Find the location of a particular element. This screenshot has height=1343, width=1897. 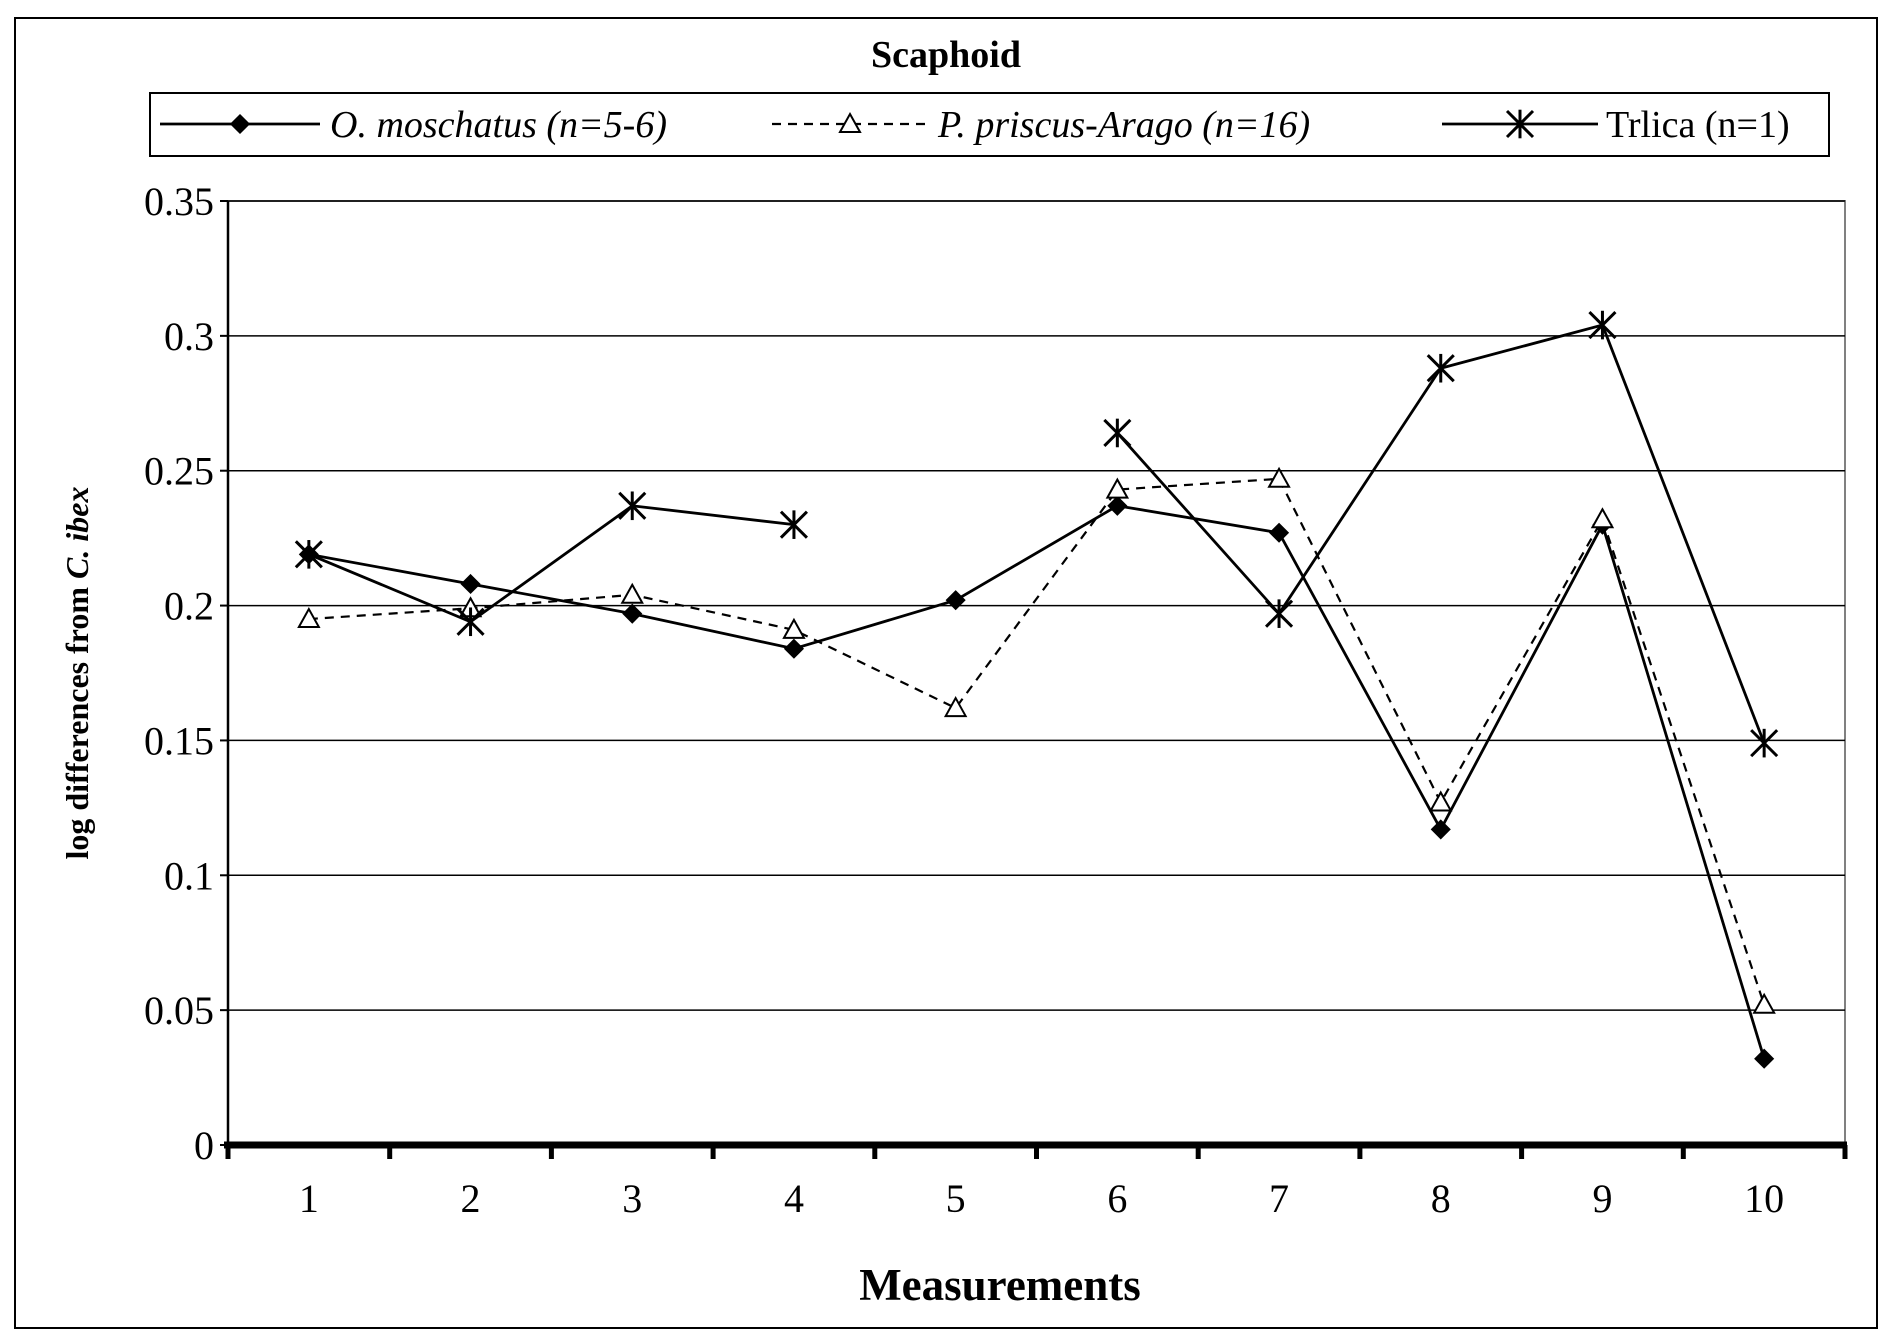

y-tick-label: 0.2 is located at coordinates (189, 606).